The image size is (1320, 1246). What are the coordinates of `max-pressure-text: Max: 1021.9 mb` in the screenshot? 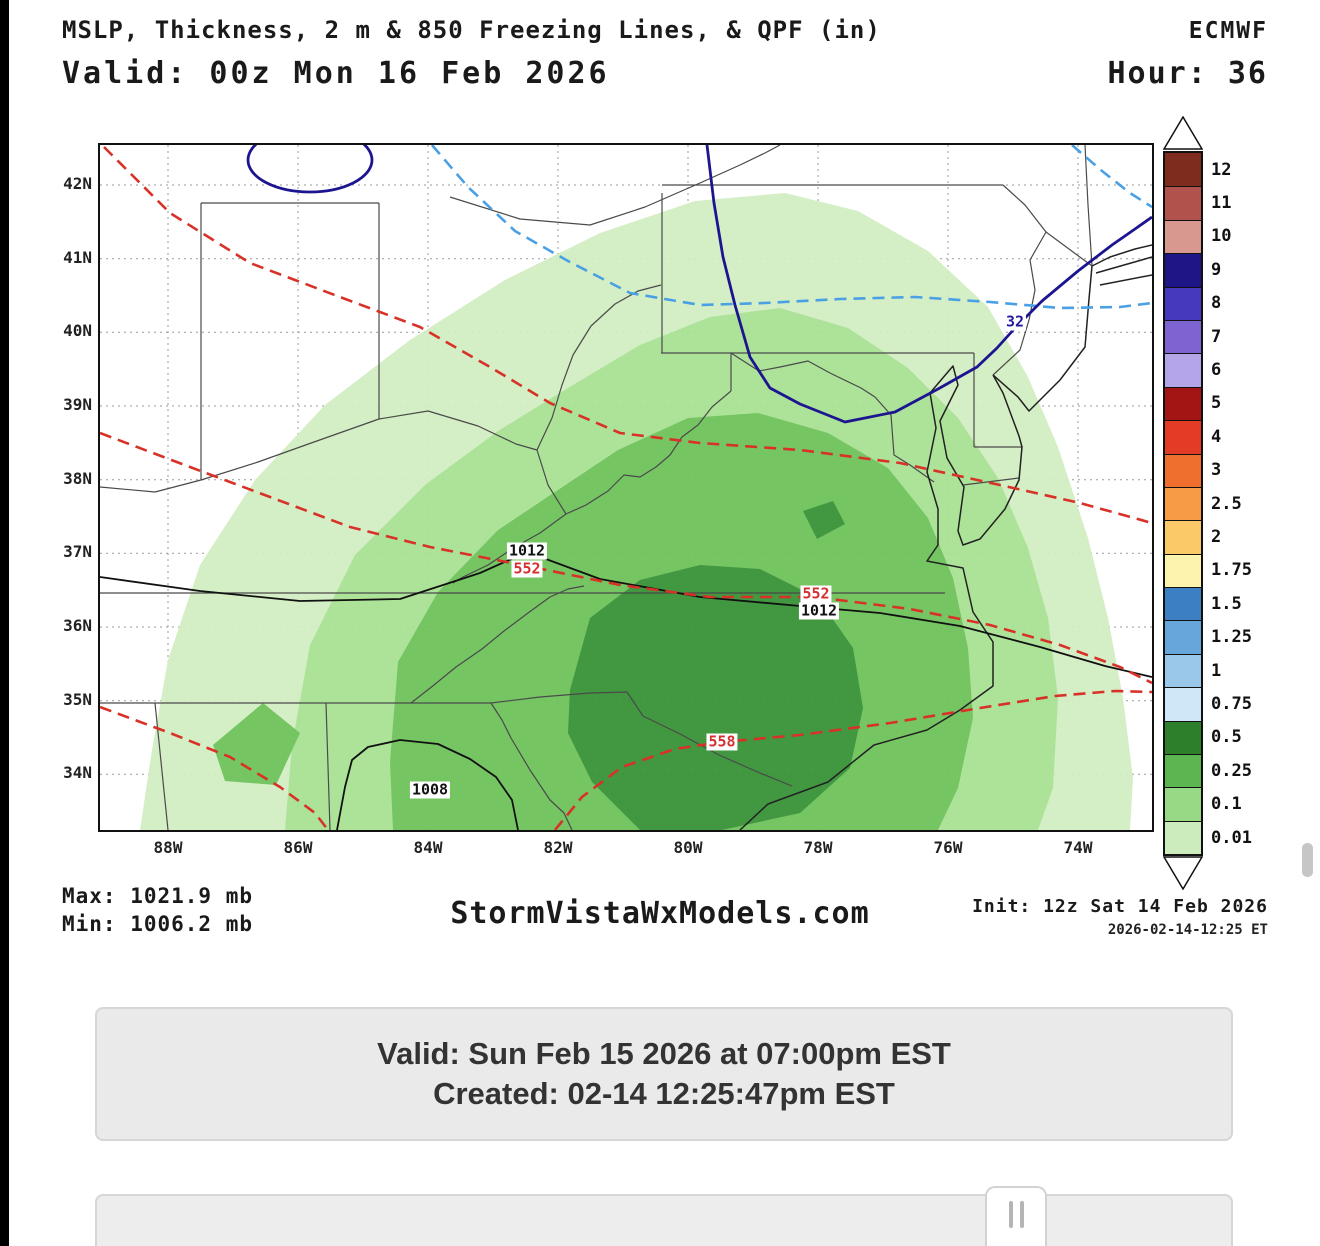 It's located at (158, 896).